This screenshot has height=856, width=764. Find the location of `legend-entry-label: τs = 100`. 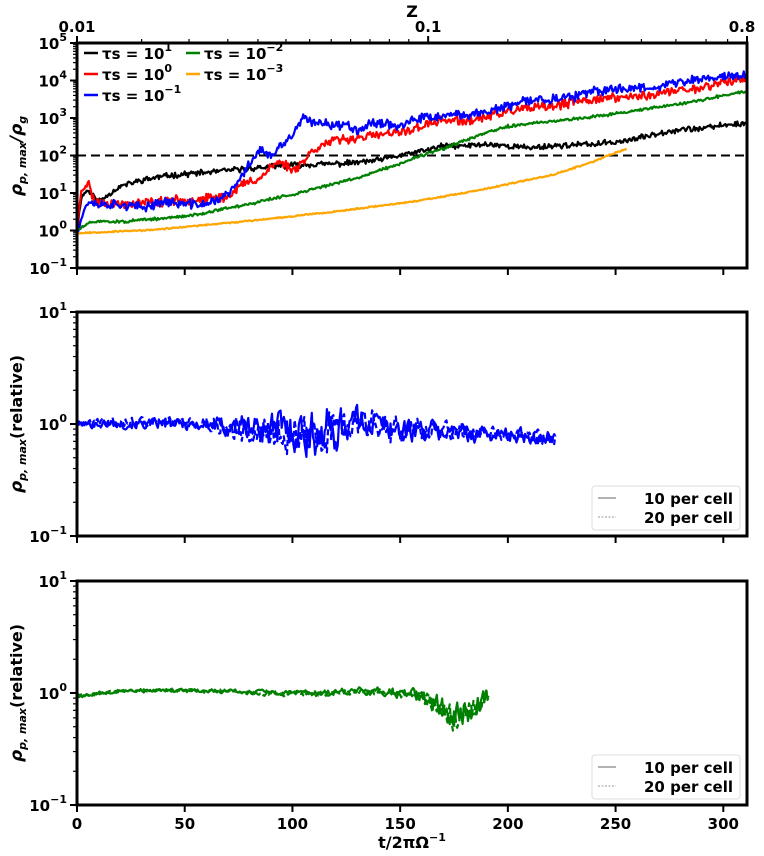

legend-entry-label: τs = 100 is located at coordinates (137, 73).